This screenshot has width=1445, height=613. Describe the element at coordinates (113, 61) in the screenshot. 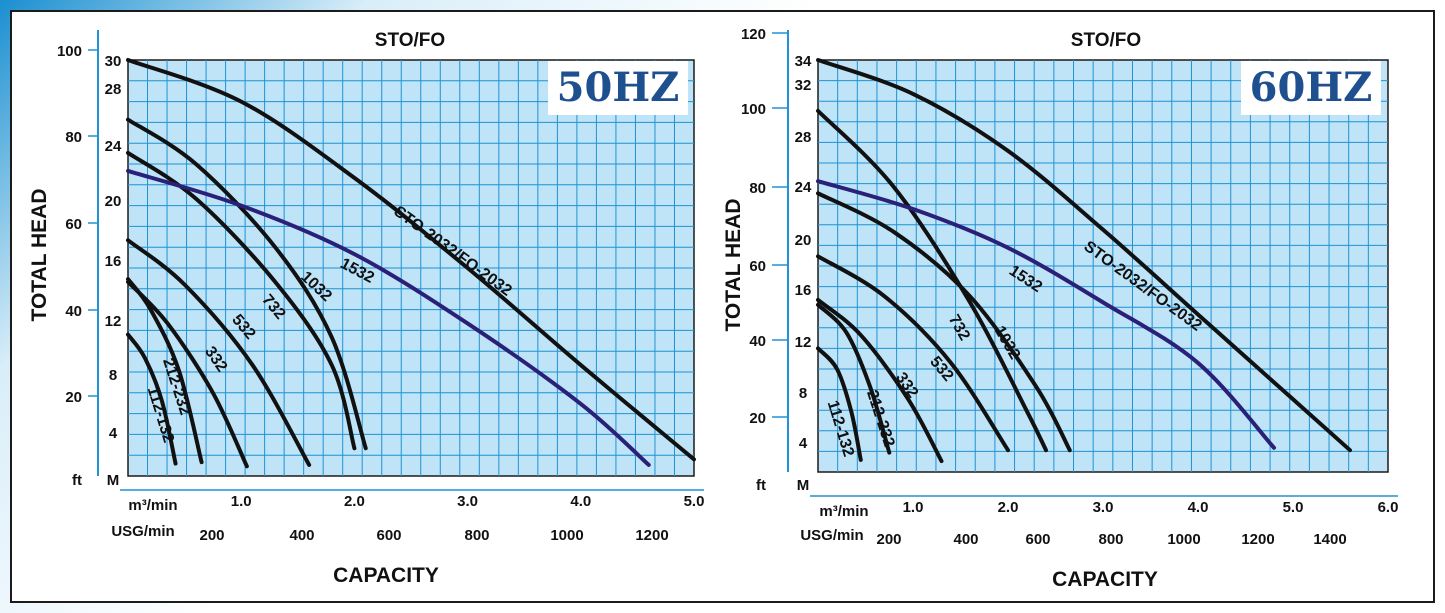

I see `head-m-tick-label: 30` at that location.